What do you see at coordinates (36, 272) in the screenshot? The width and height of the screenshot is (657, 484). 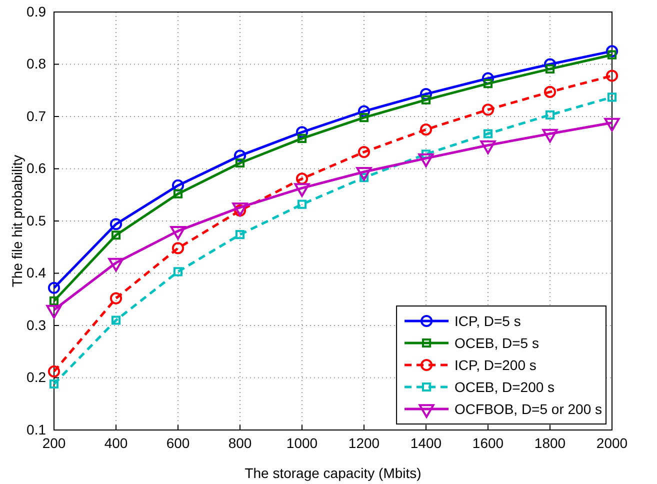 I see `y-tick-label: 0.4` at bounding box center [36, 272].